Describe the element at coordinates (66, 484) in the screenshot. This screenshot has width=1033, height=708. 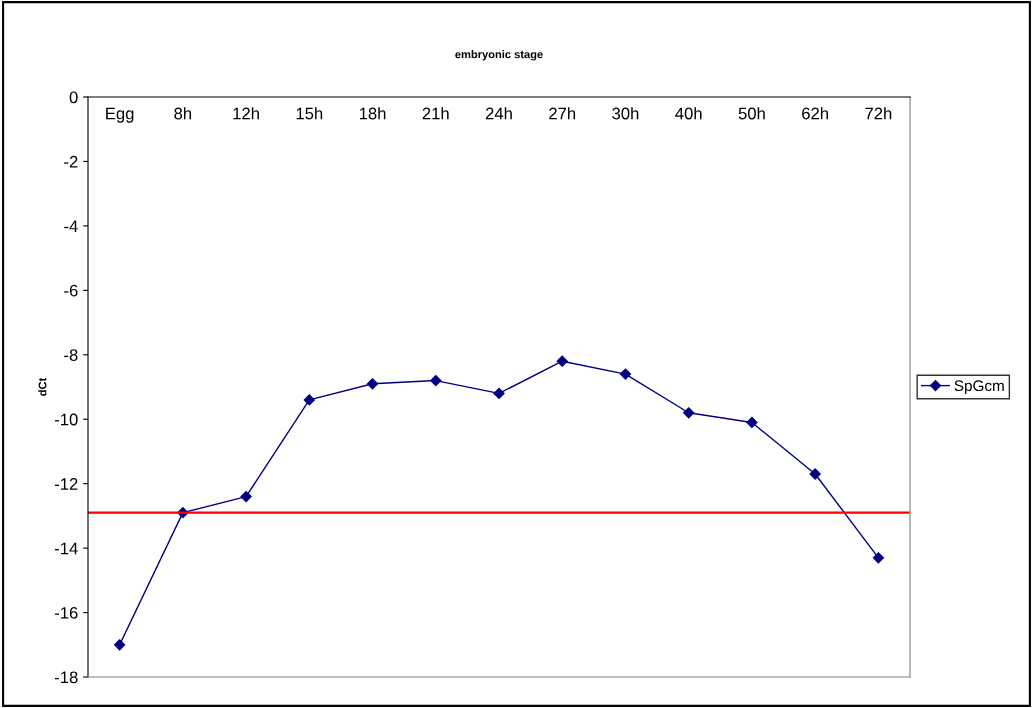
I see `y-tick-label: -12` at that location.